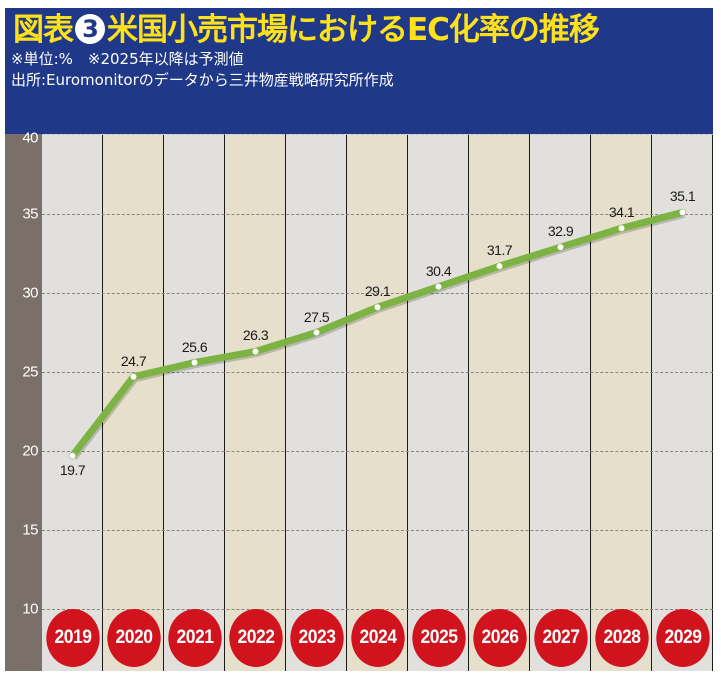 The image size is (721, 679). I want to click on chart-title: 図表 3 米国小売市場におけるEC化率の推移, so click(306, 30).